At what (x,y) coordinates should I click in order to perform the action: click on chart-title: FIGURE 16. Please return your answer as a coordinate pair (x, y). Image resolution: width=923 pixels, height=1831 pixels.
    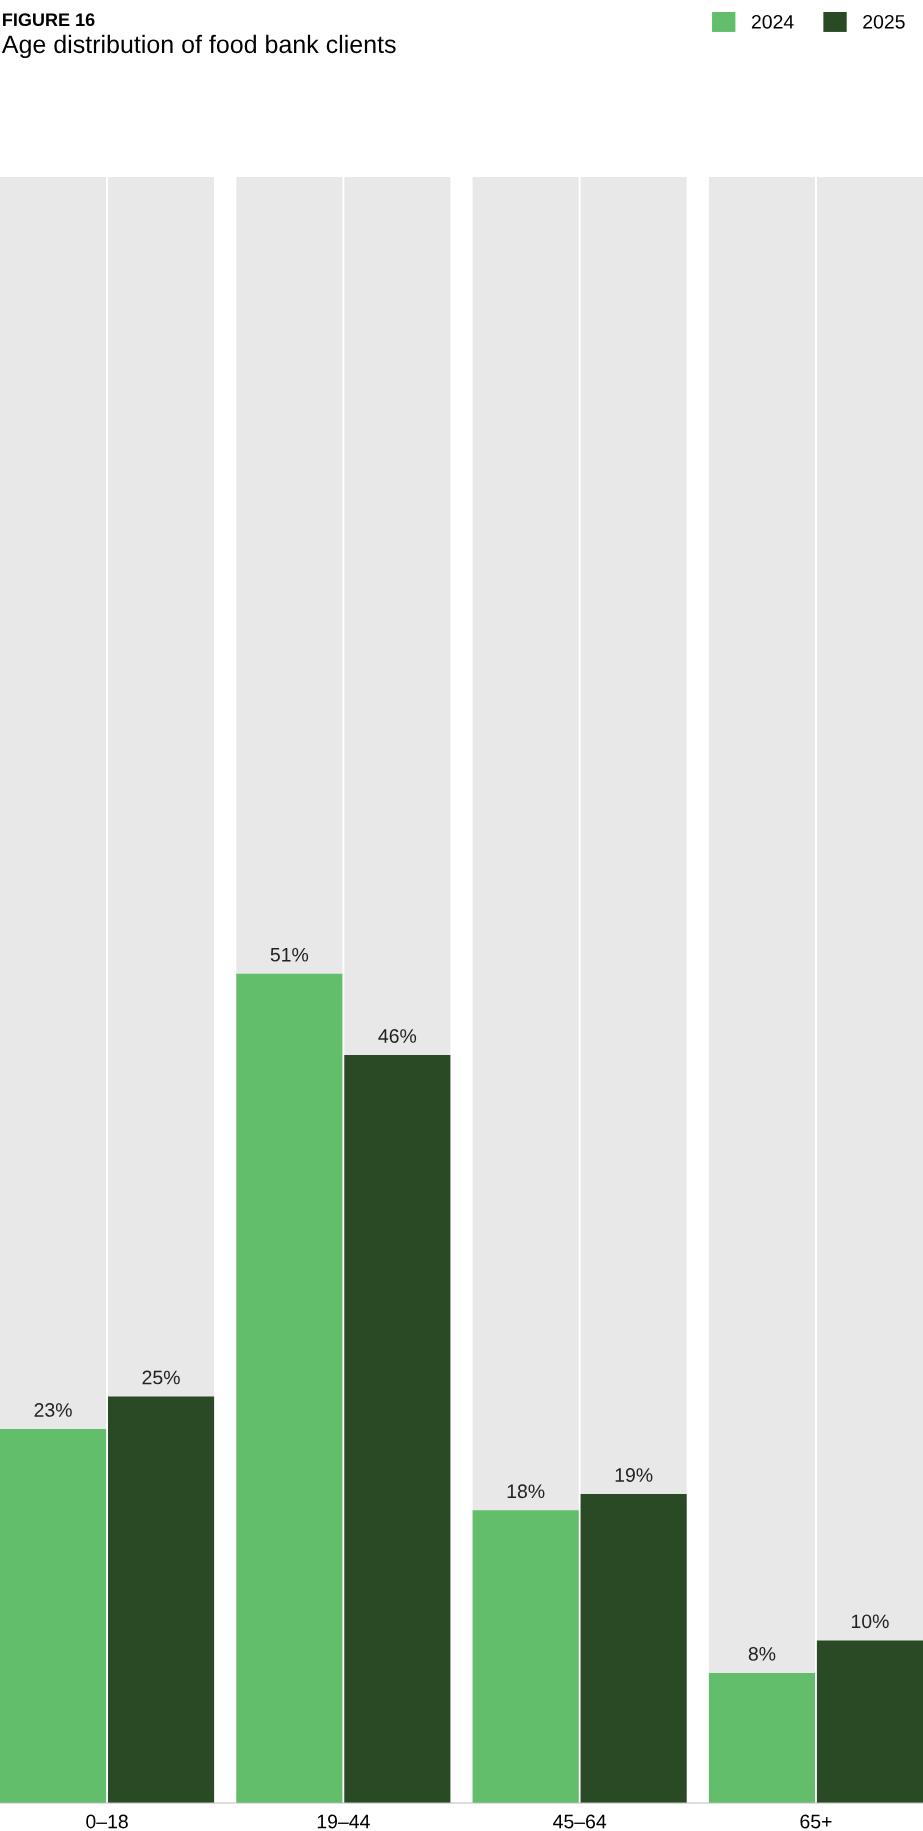
    Looking at the image, I should click on (49, 20).